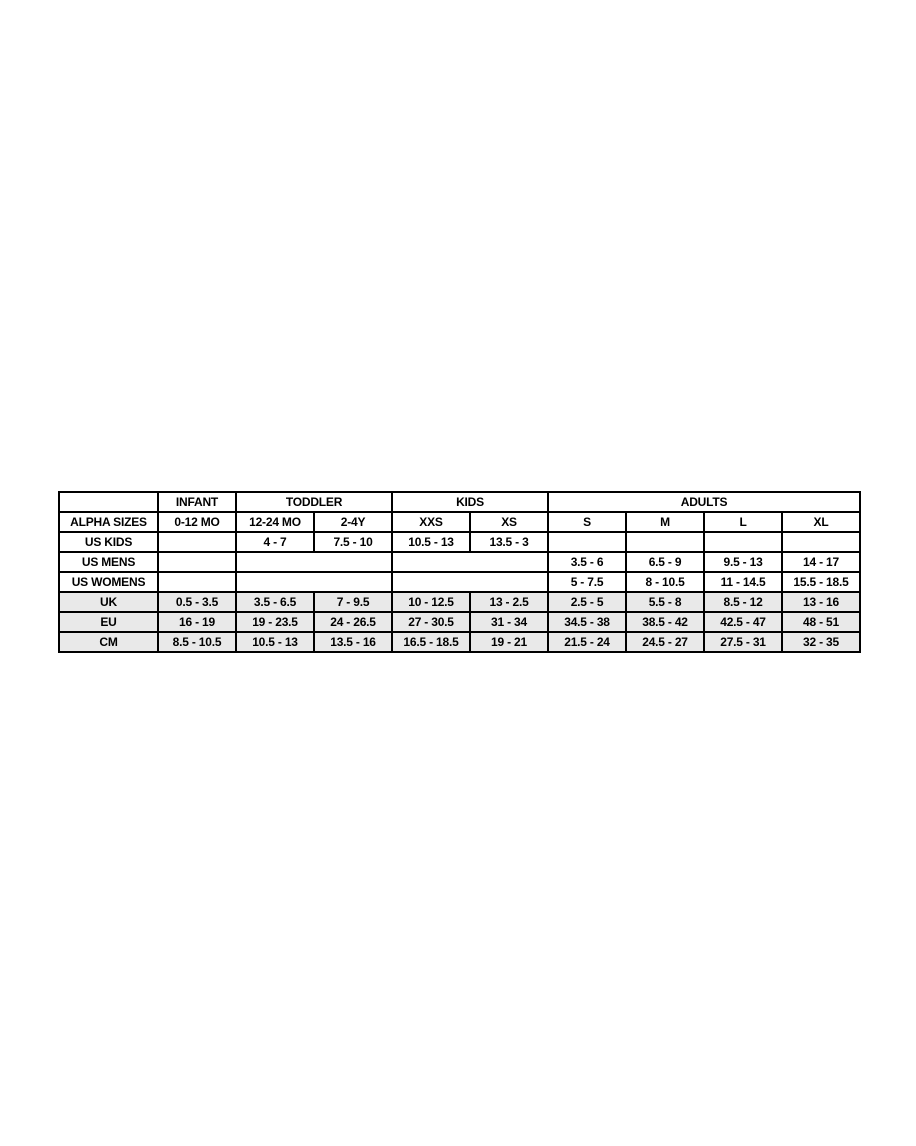  What do you see at coordinates (743, 642) in the screenshot?
I see `size-value-cell: 27.5 - 31` at bounding box center [743, 642].